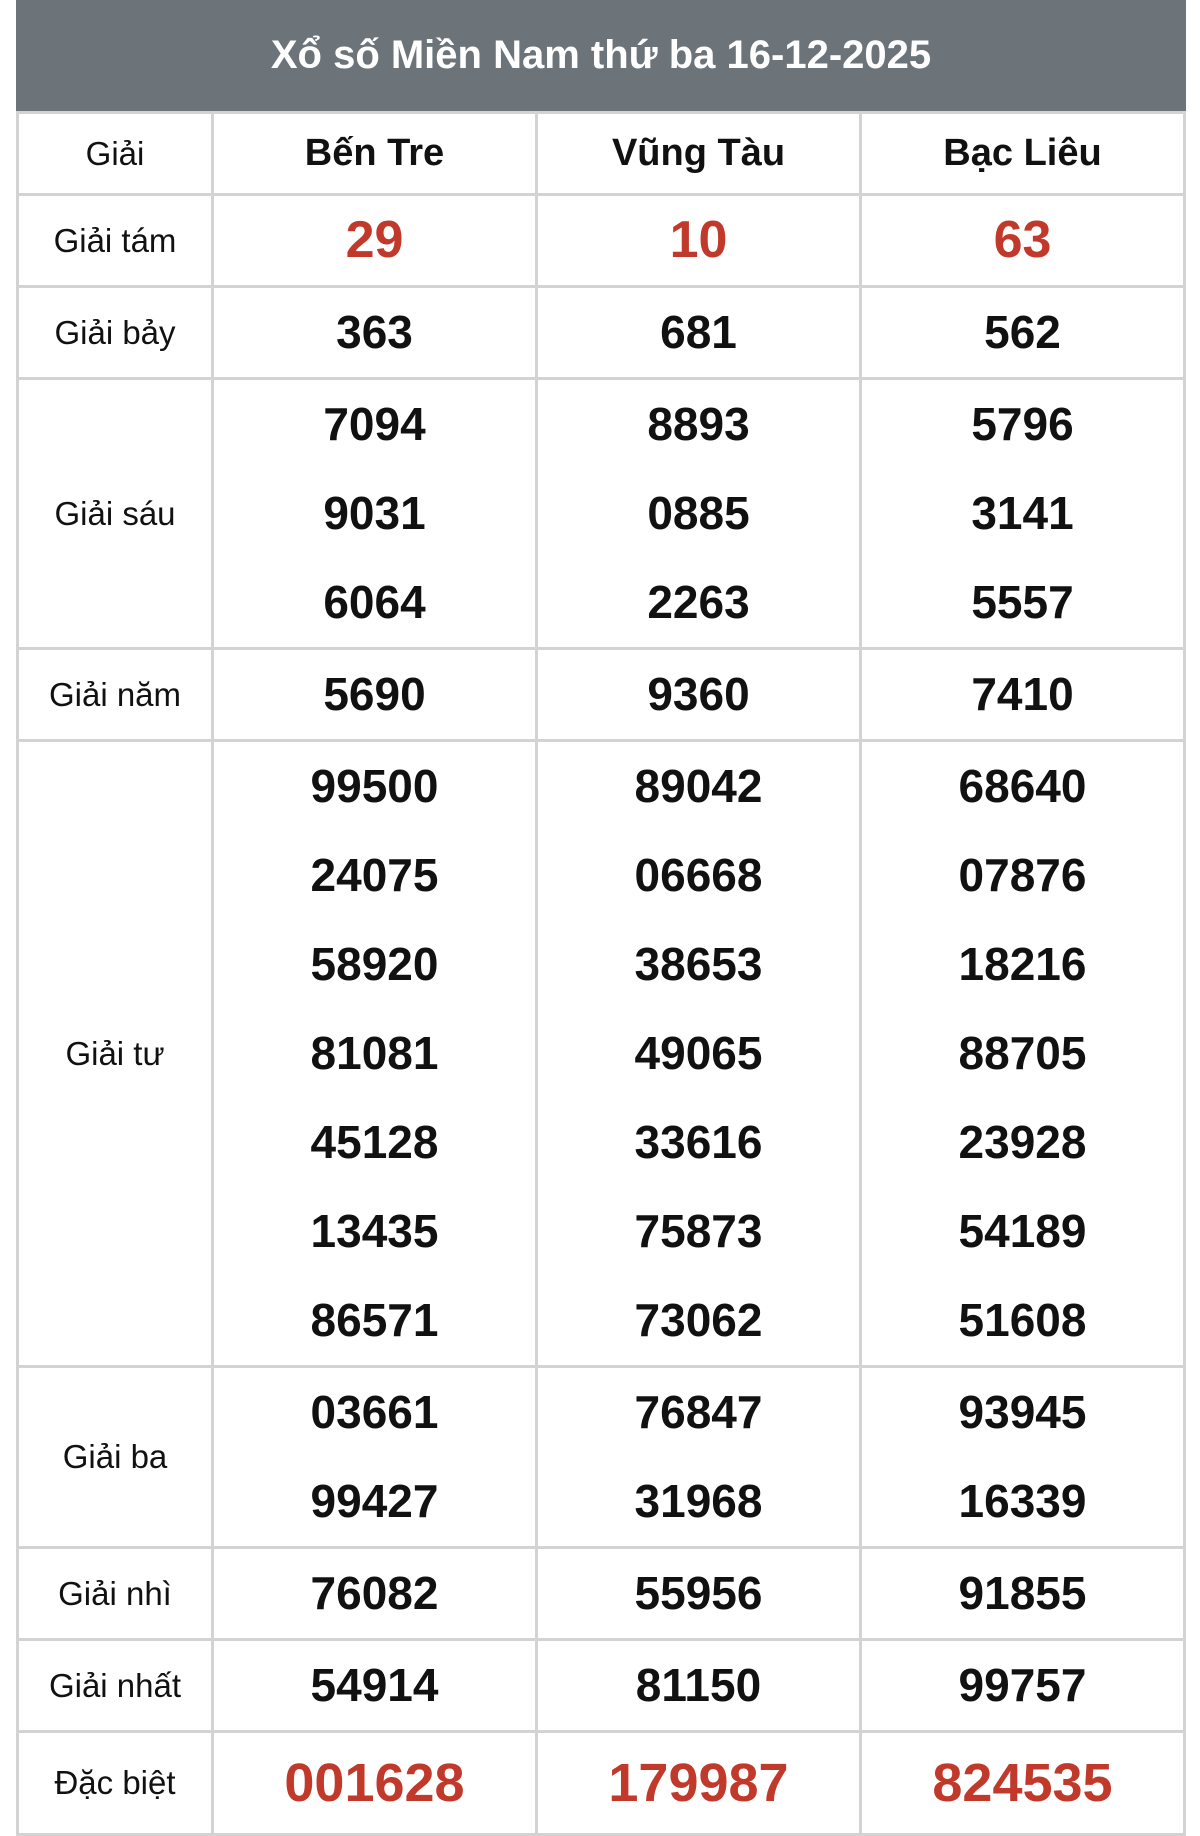  What do you see at coordinates (374, 1142) in the screenshot?
I see `result-number: 45128` at bounding box center [374, 1142].